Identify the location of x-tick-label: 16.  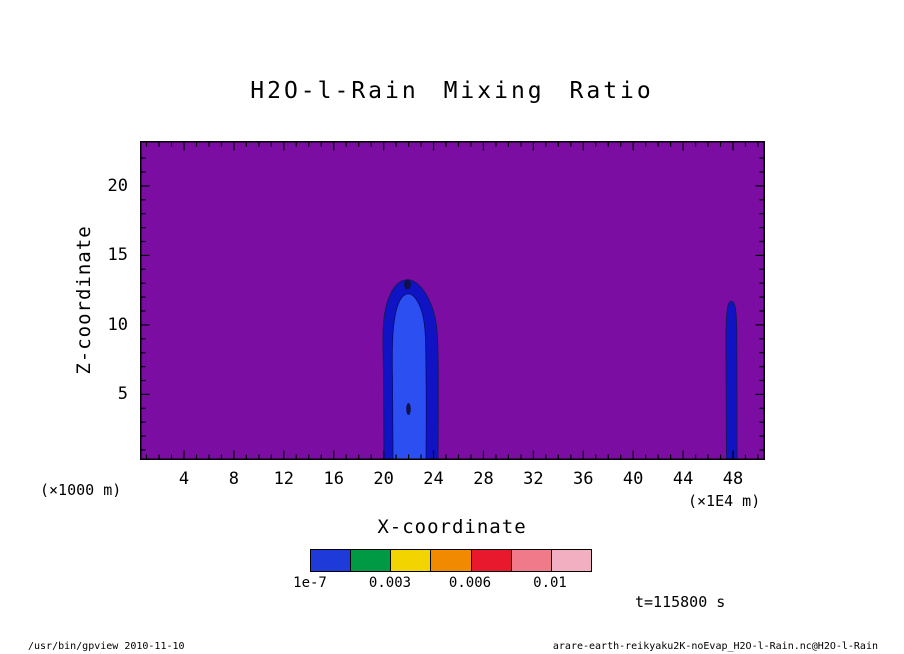
(333, 479).